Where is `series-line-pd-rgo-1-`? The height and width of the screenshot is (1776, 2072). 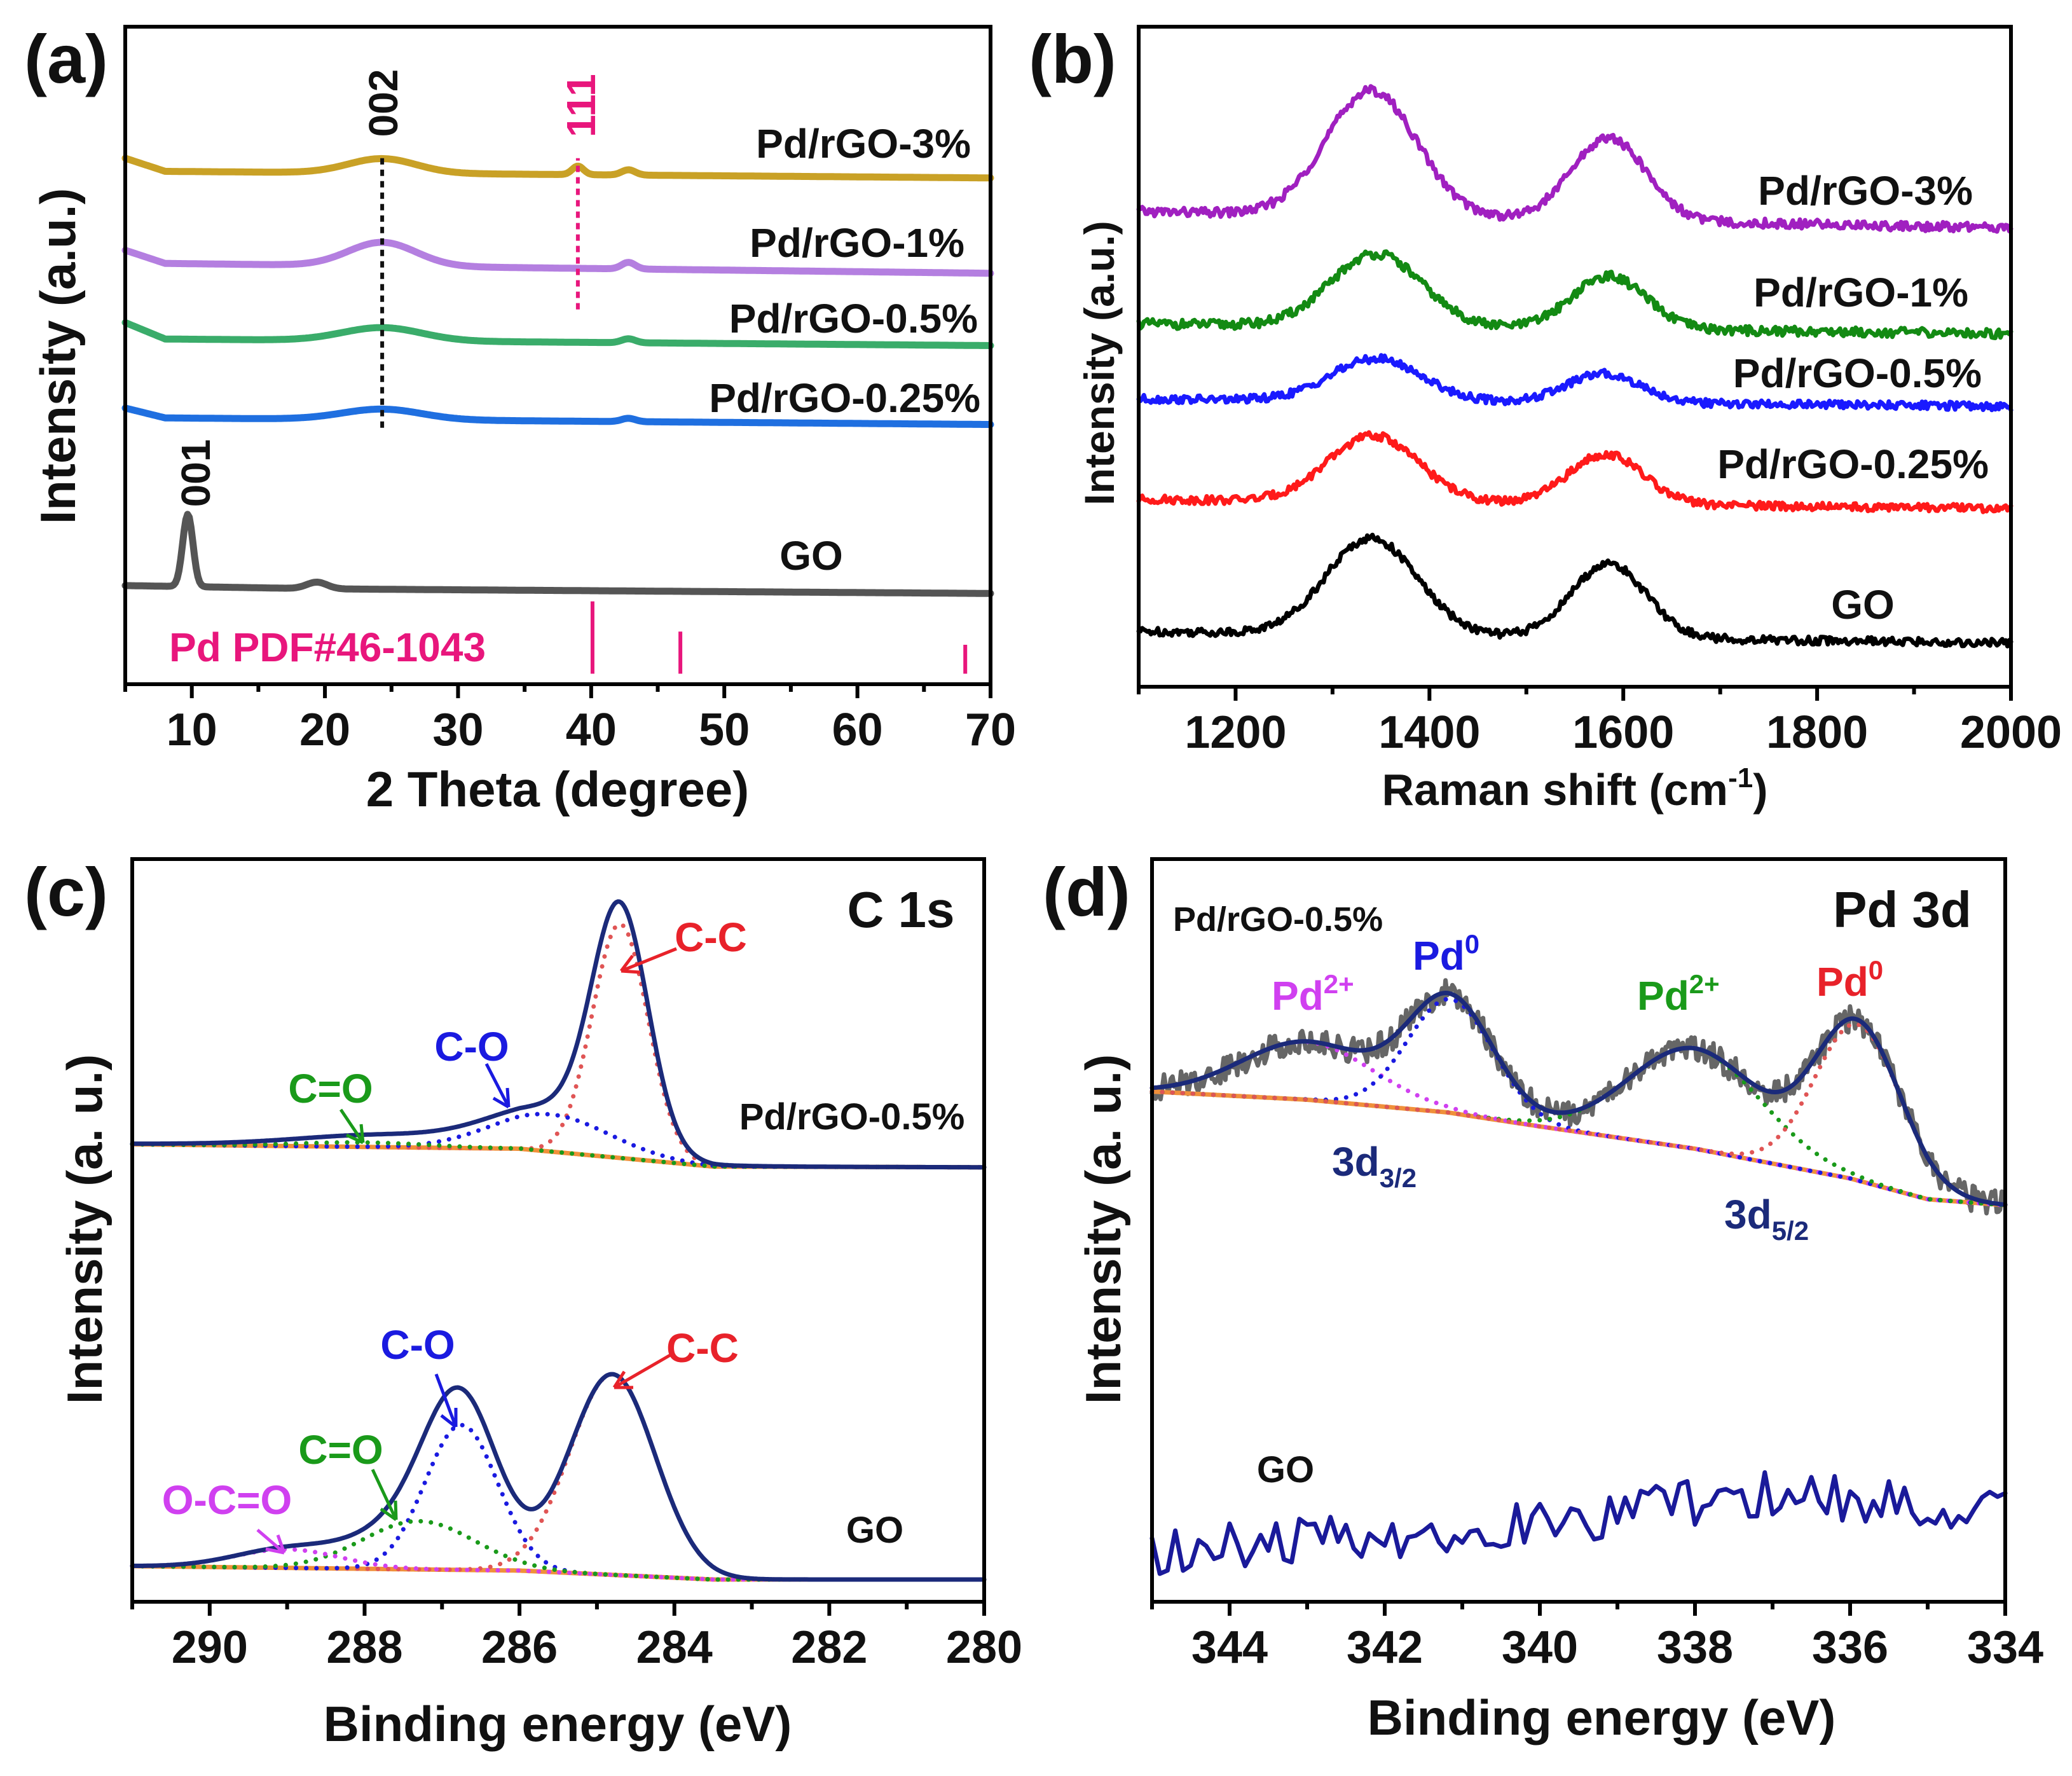
series-line-pd-rgo-1- is located at coordinates (1575, 294).